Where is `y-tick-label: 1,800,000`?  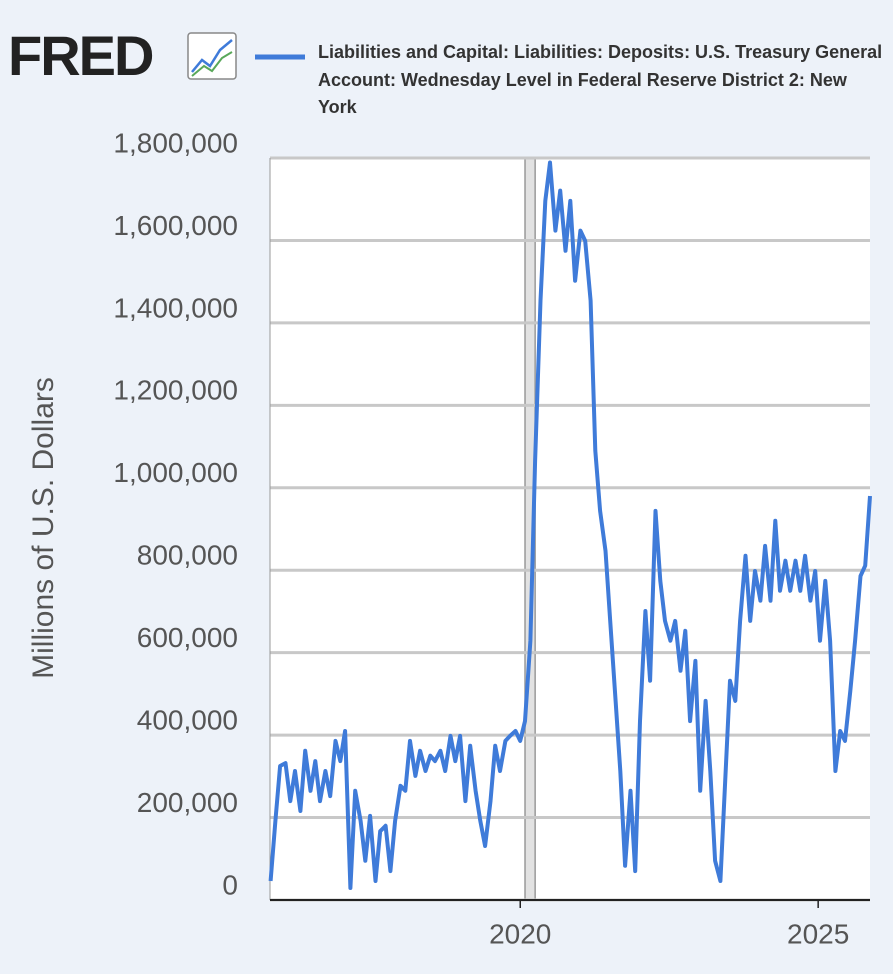 y-tick-label: 1,800,000 is located at coordinates (175, 142).